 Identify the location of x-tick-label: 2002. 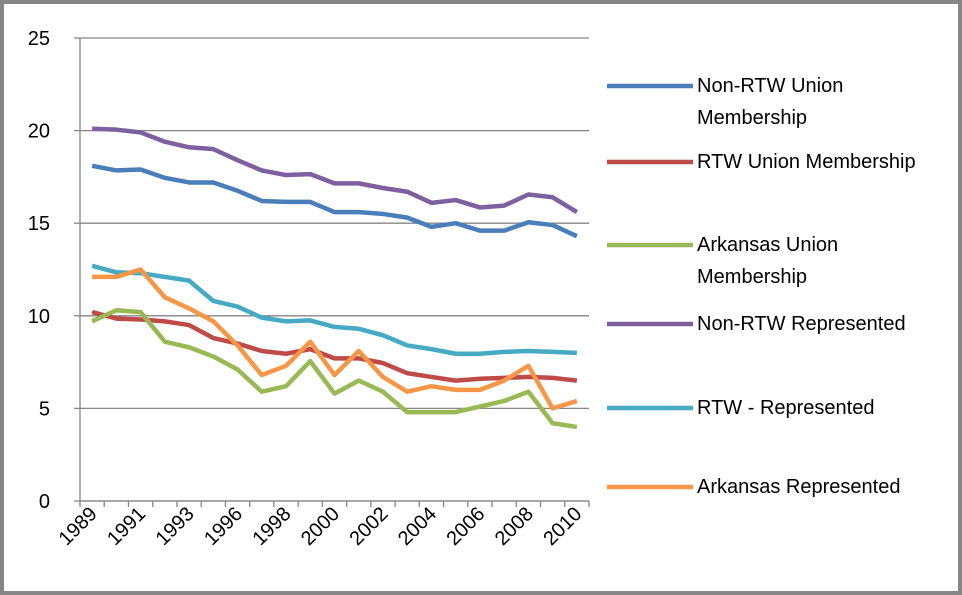
(368, 526).